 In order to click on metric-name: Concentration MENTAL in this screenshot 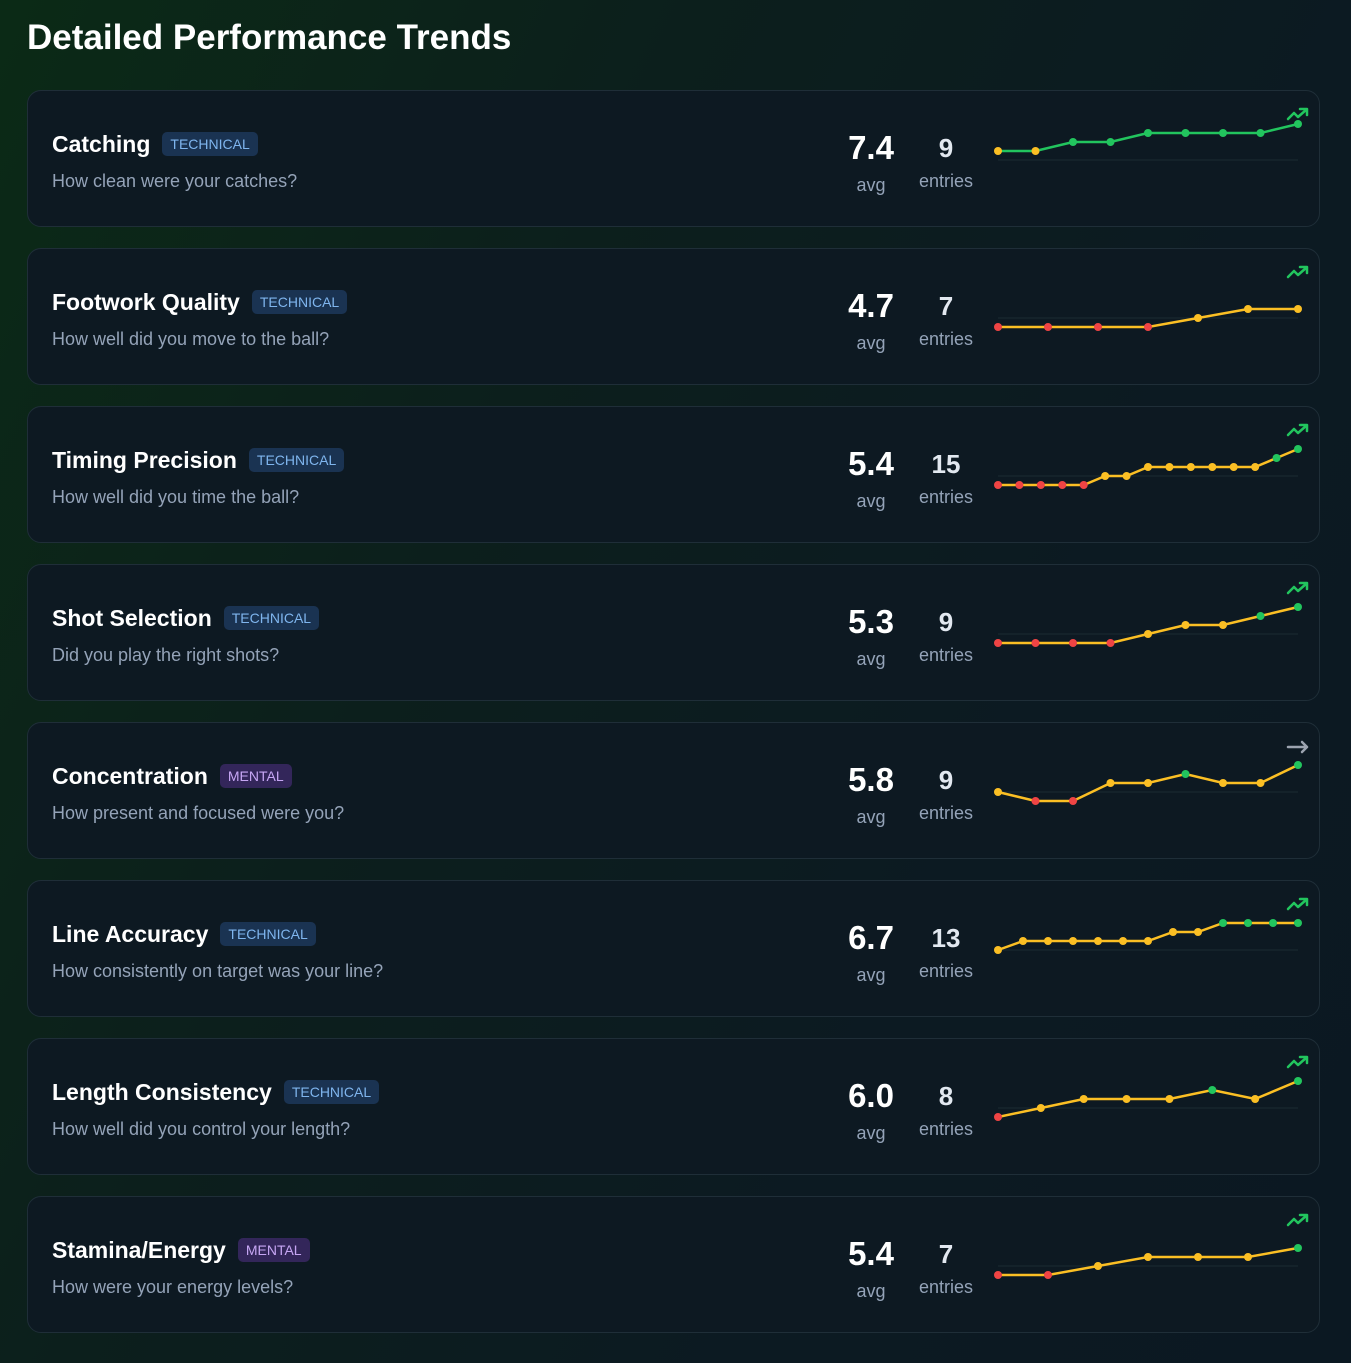, I will do `click(172, 776)`.